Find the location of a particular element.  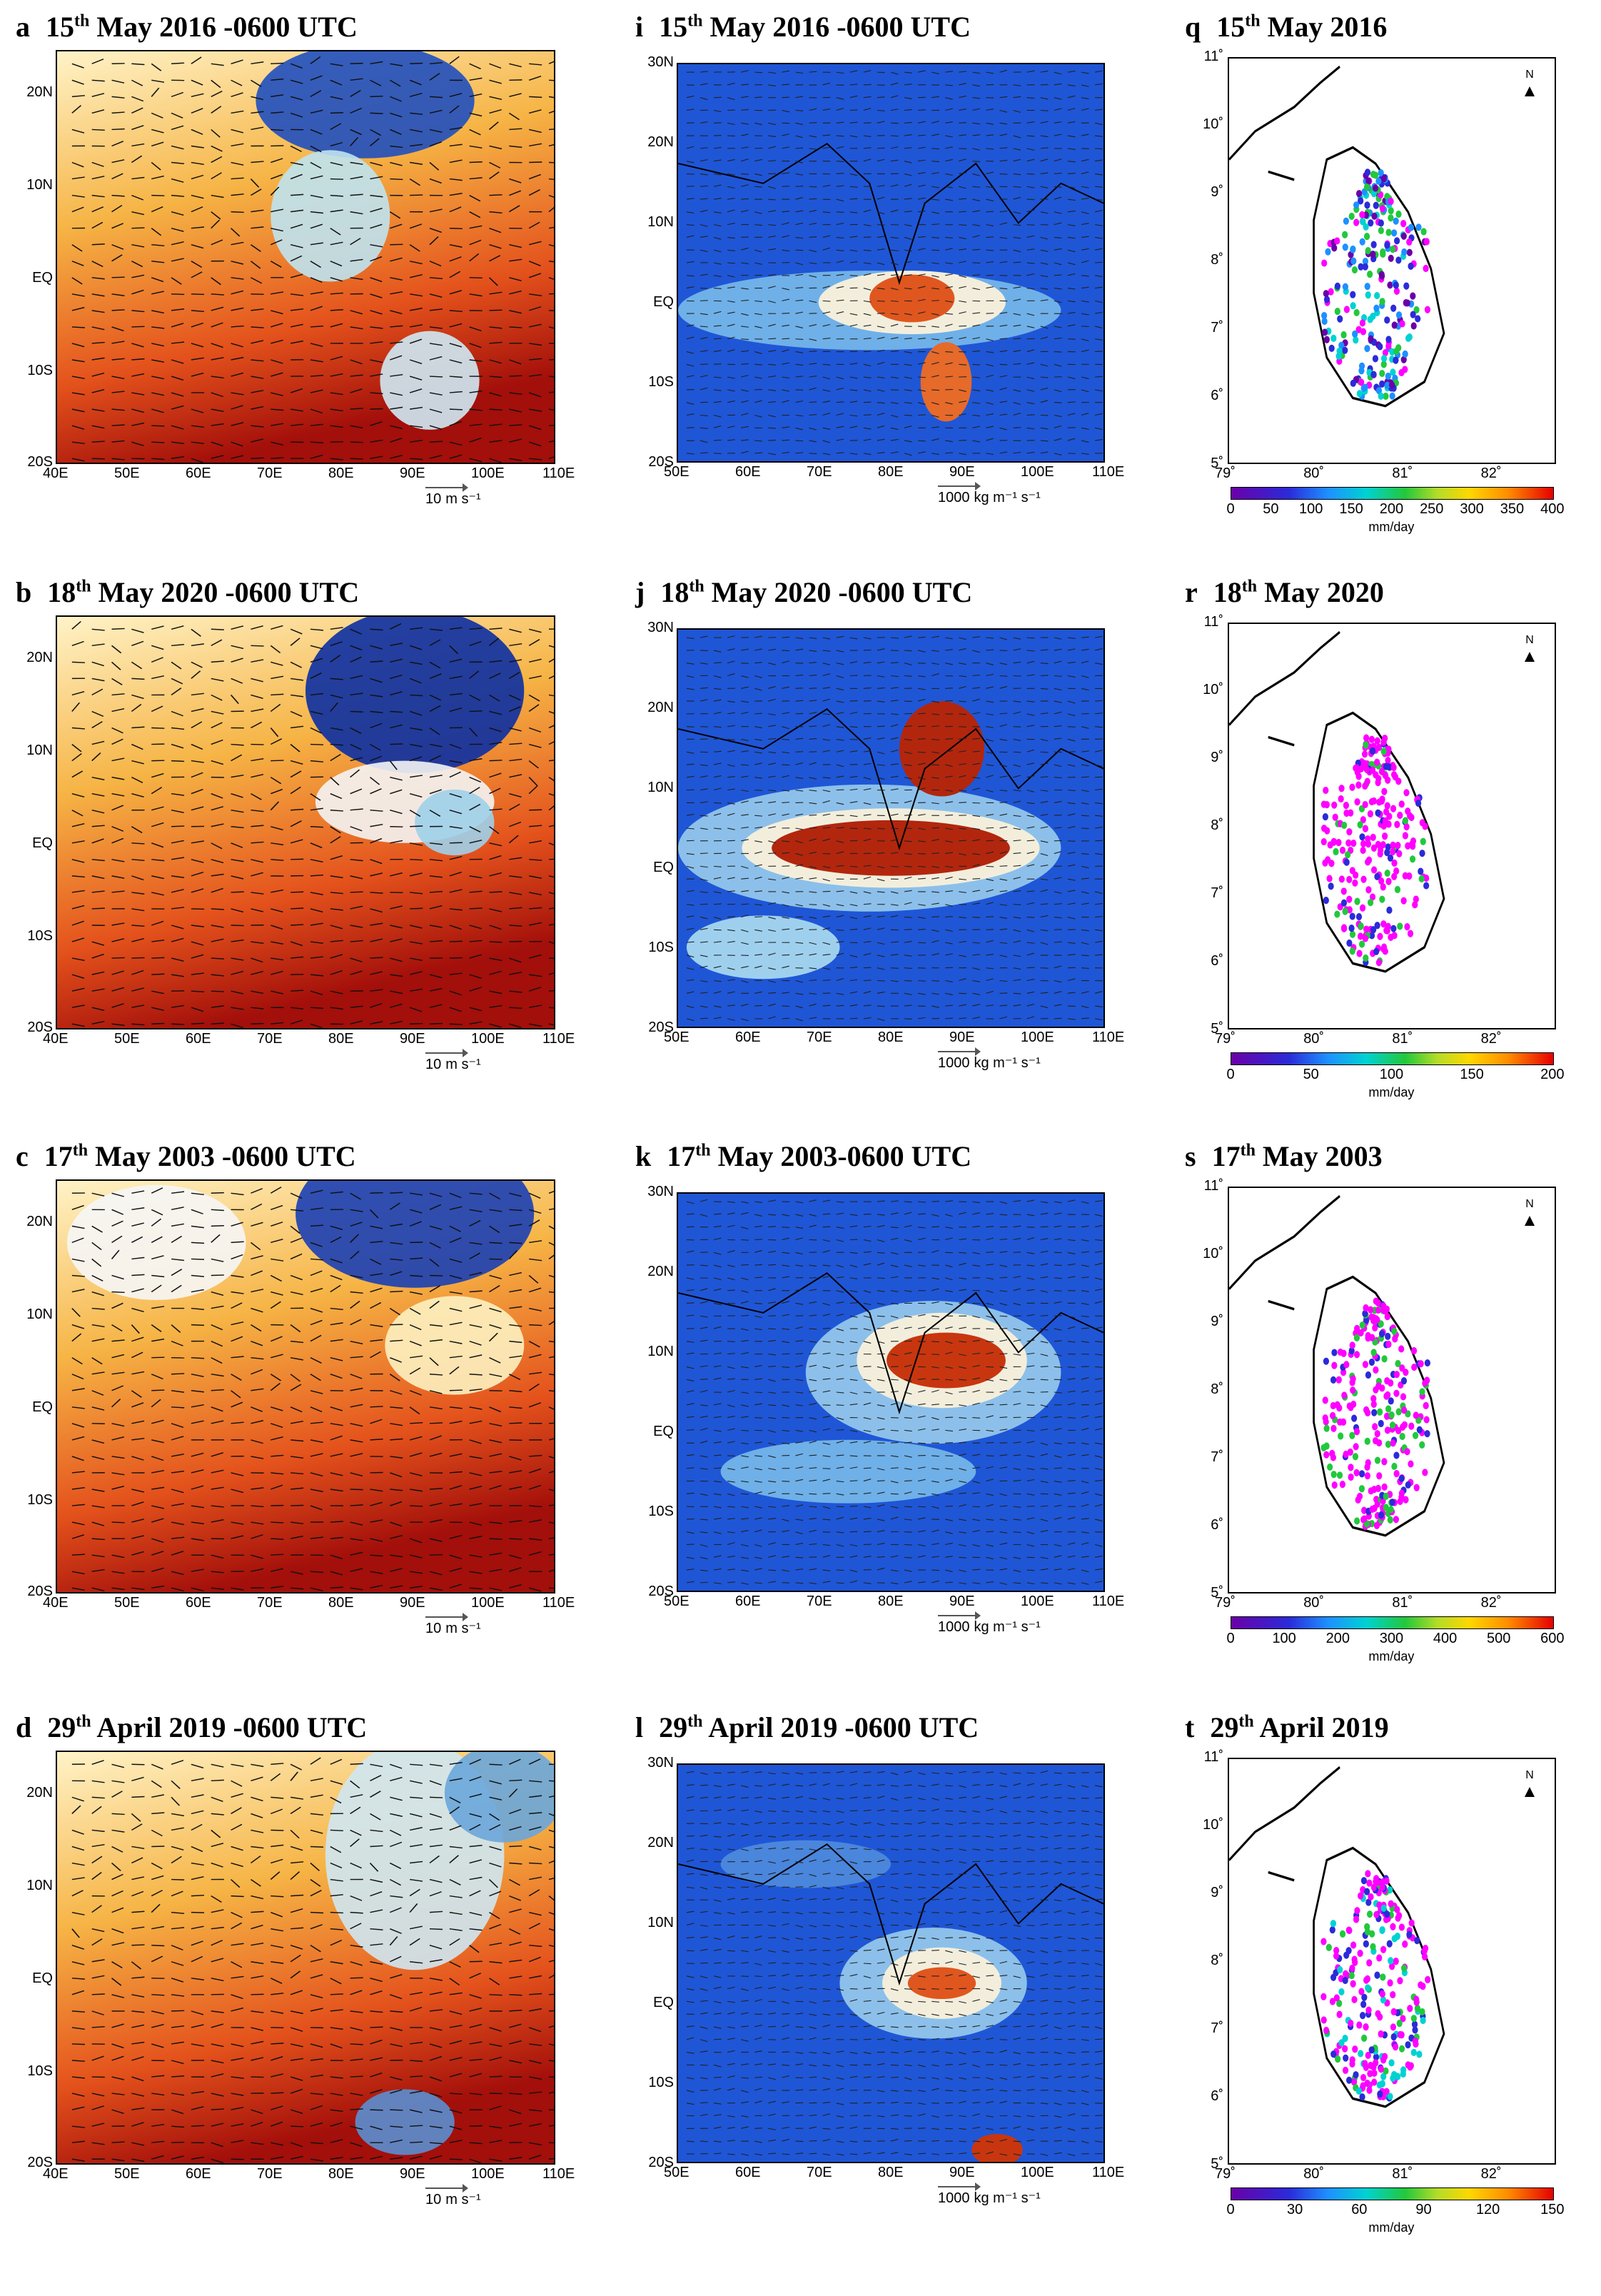

moisture-flux-map is located at coordinates (891, 263).